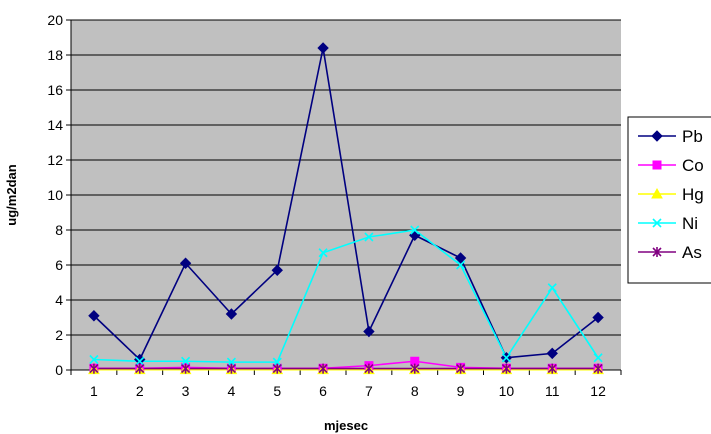  I want to click on x-tick-label: 4, so click(232, 391).